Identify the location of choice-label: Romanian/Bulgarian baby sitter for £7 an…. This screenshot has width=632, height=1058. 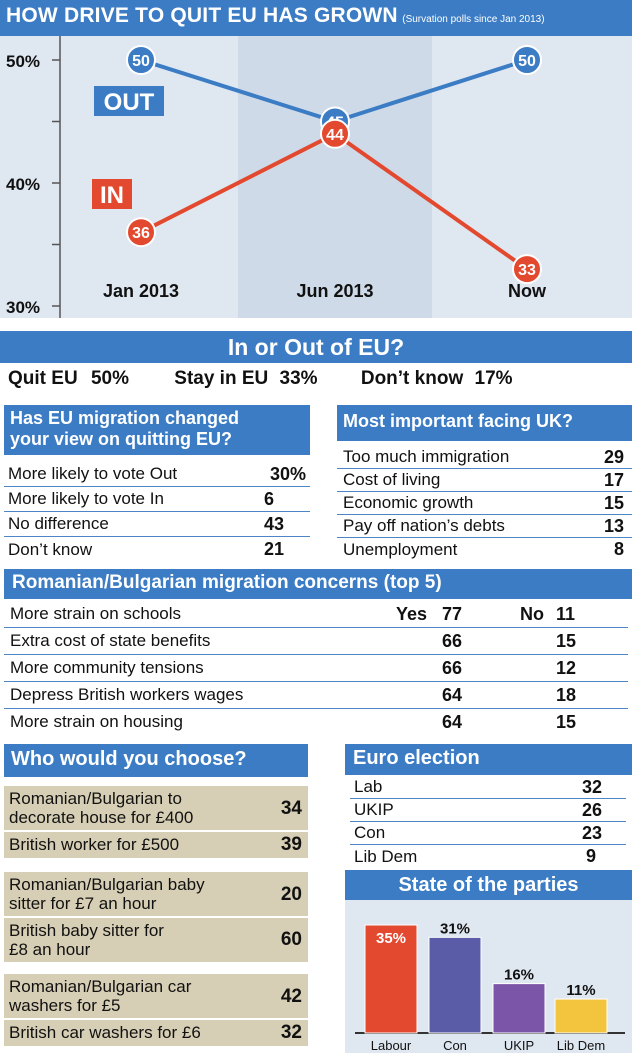
(107, 894).